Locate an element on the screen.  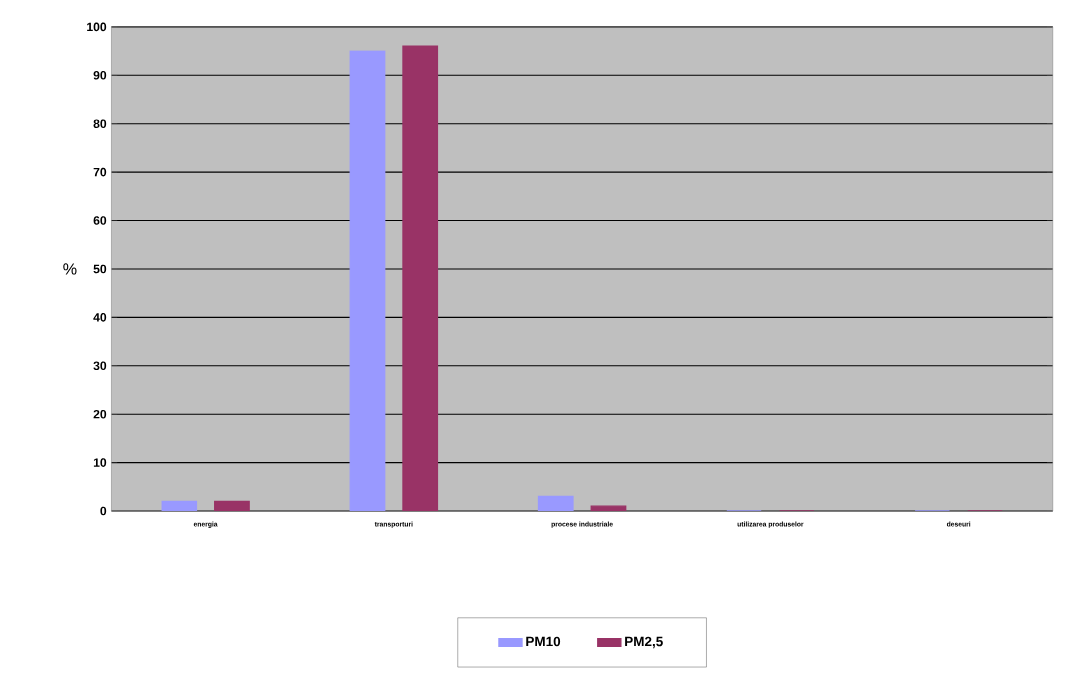
y-tick-label: 30 is located at coordinates (100, 366).